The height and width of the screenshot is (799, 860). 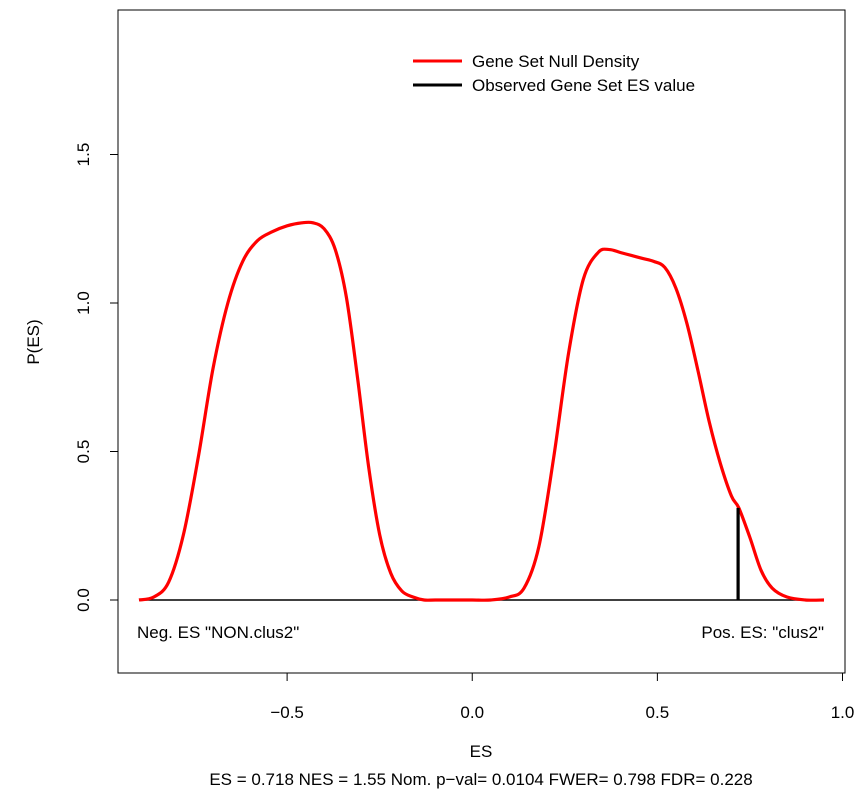 I want to click on annotation-positive-es: Pos. ES: "clus2", so click(x=762, y=632).